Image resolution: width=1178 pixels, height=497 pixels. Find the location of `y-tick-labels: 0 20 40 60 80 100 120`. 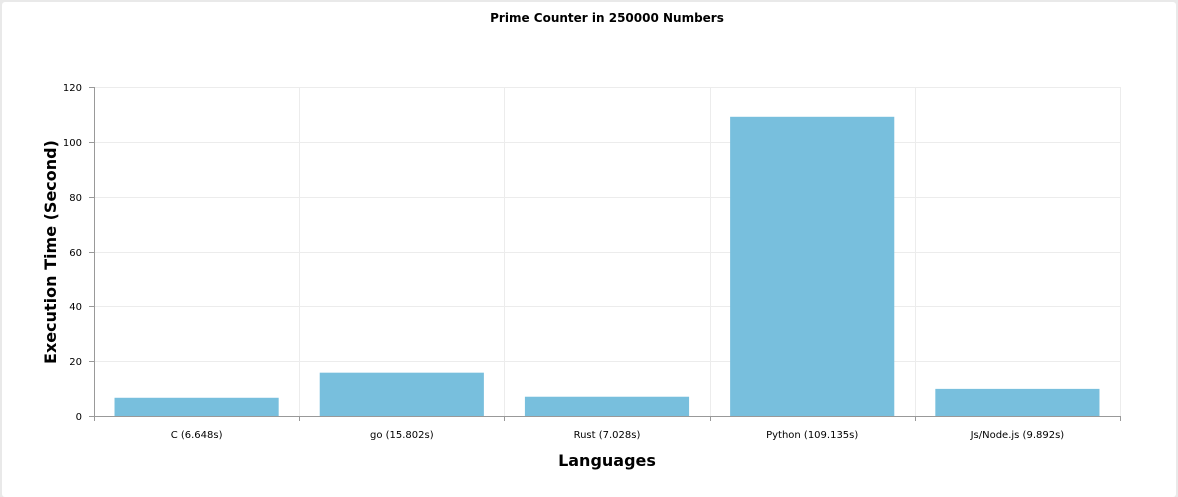

y-tick-labels: 0 20 40 60 80 100 120 is located at coordinates (72, 253).